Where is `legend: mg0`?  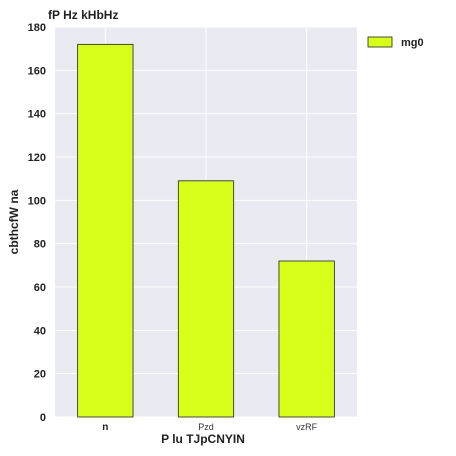 legend: mg0 is located at coordinates (395, 42).